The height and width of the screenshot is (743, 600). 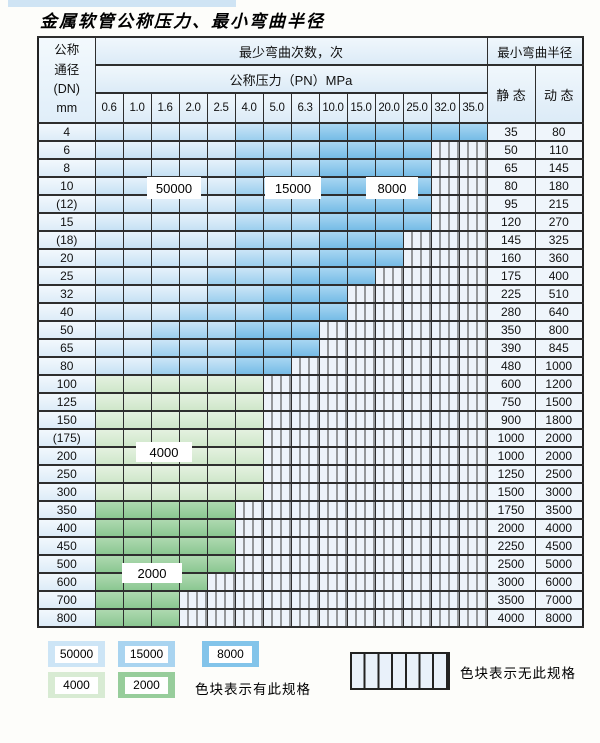 What do you see at coordinates (66, 348) in the screenshot?
I see `dn-cell: 65` at bounding box center [66, 348].